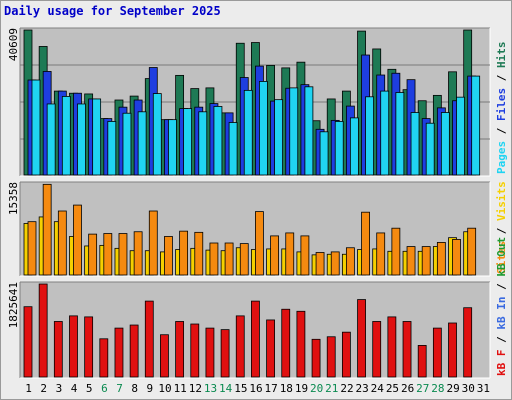  What do you see at coordinates (501, 201) in the screenshot?
I see `legend-part-2: Visits` at bounding box center [501, 201].